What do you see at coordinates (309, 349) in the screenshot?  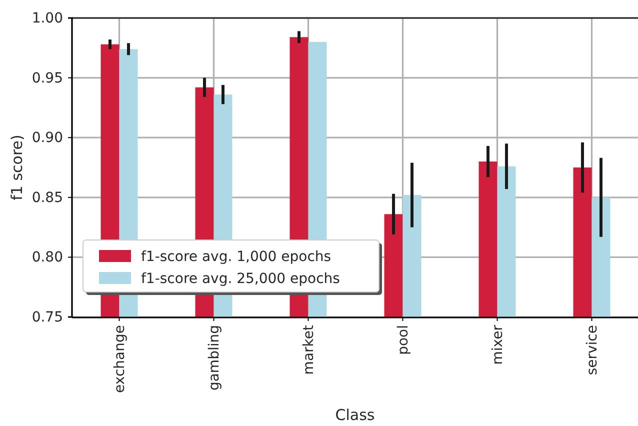 I see `x-tick-label: market` at bounding box center [309, 349].